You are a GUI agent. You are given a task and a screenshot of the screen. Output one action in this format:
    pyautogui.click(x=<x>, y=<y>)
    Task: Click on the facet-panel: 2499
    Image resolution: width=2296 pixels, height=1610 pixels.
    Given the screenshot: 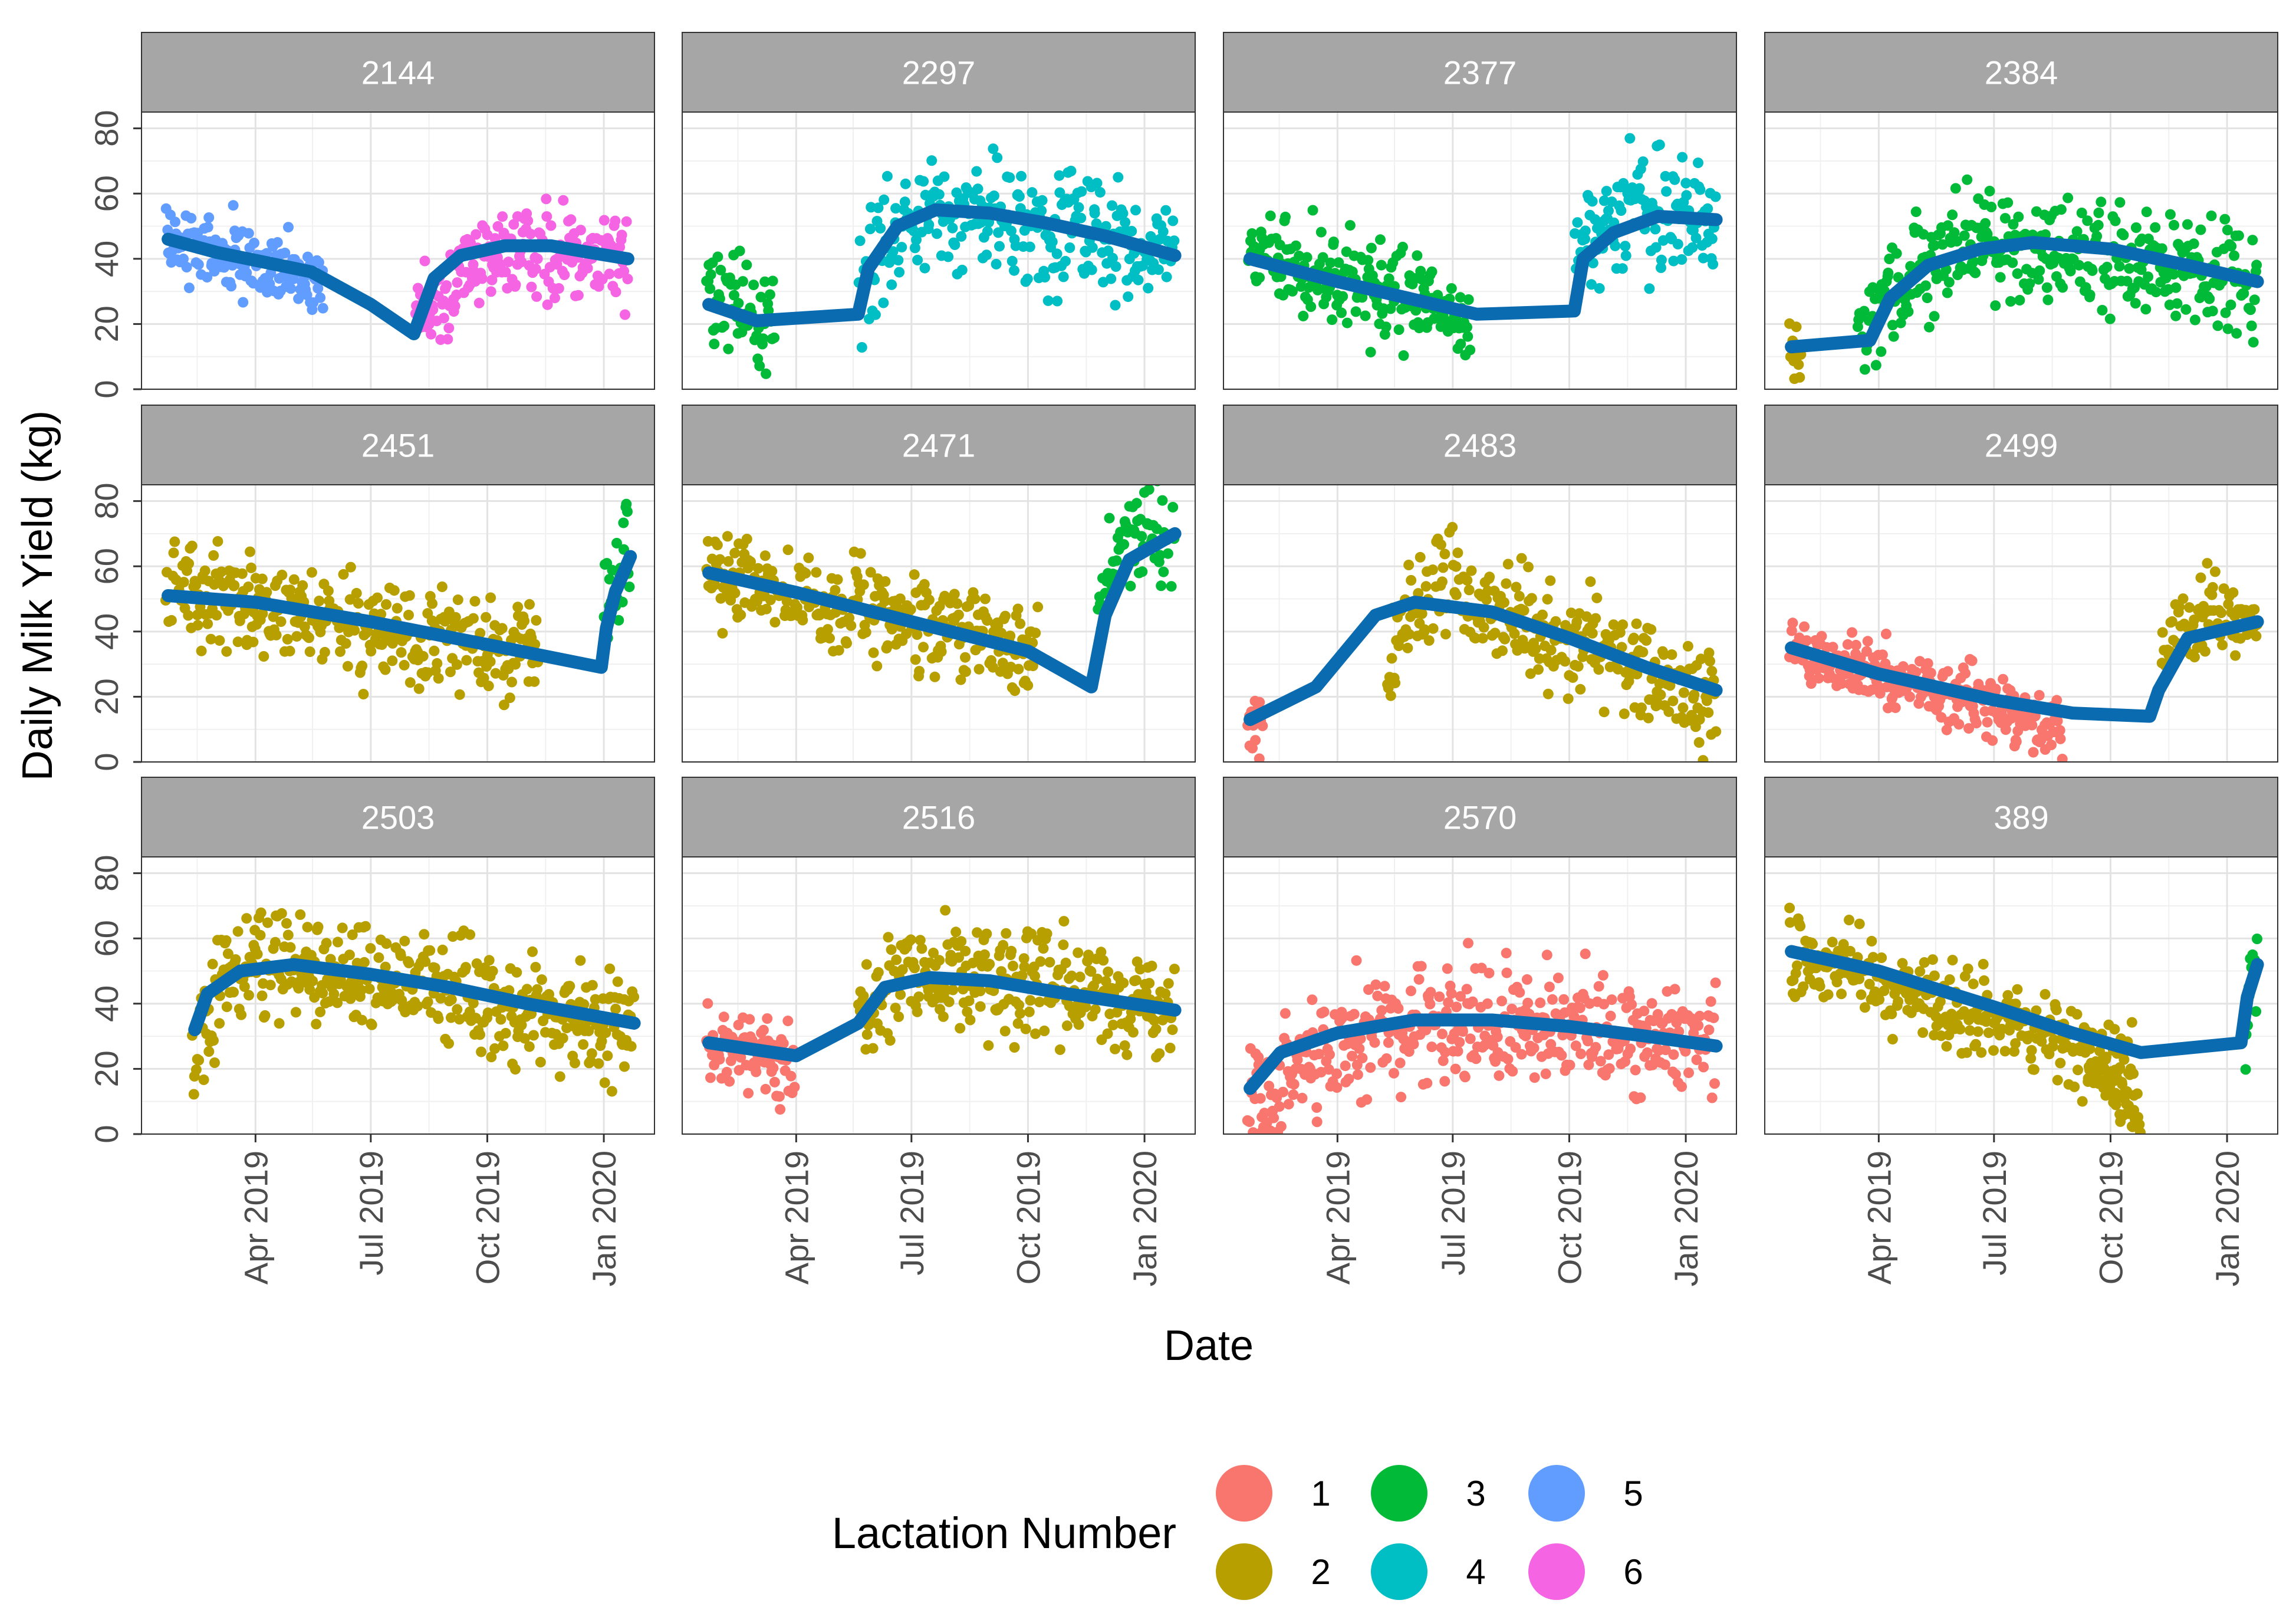 What is the action you would take?
    pyautogui.click(x=2021, y=584)
    